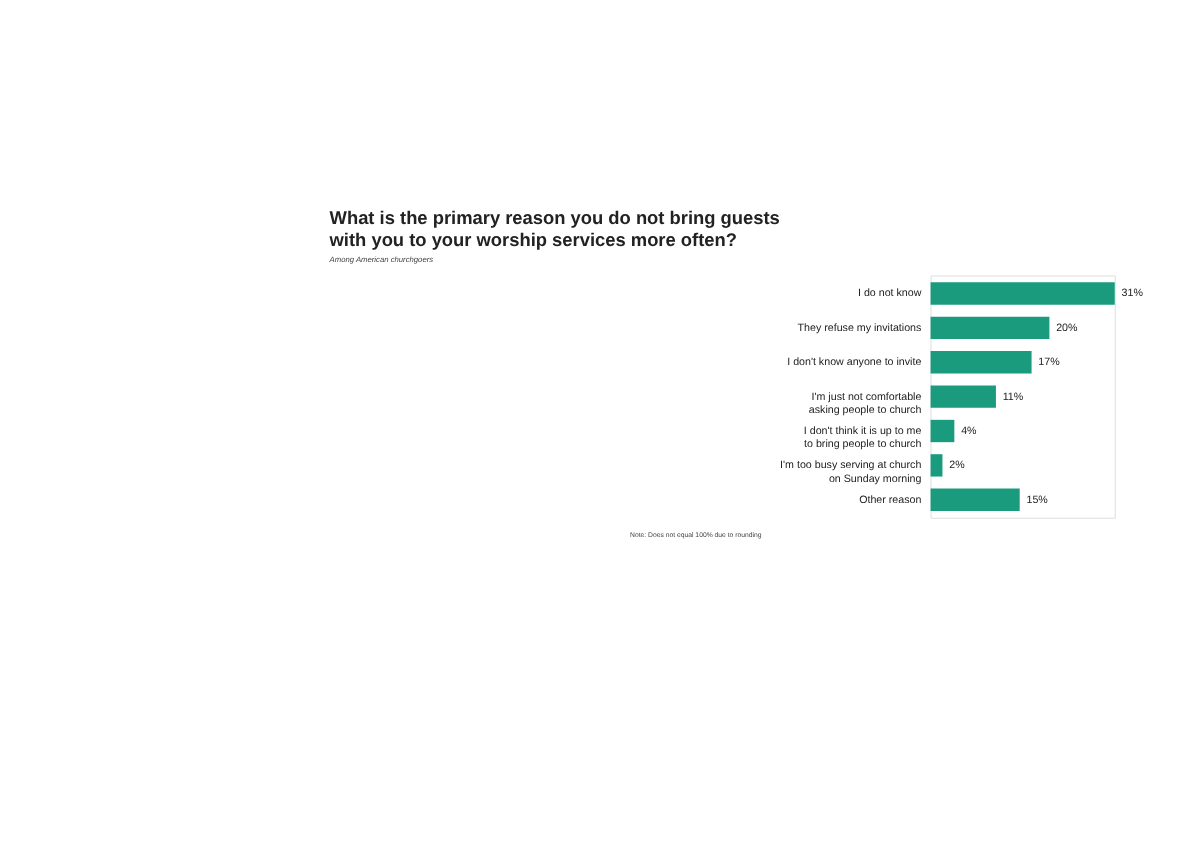 This screenshot has width=1202, height=854. What do you see at coordinates (553, 229) in the screenshot?
I see `text: What is the primary reason you do not bring guests with you to your worship services more often?` at bounding box center [553, 229].